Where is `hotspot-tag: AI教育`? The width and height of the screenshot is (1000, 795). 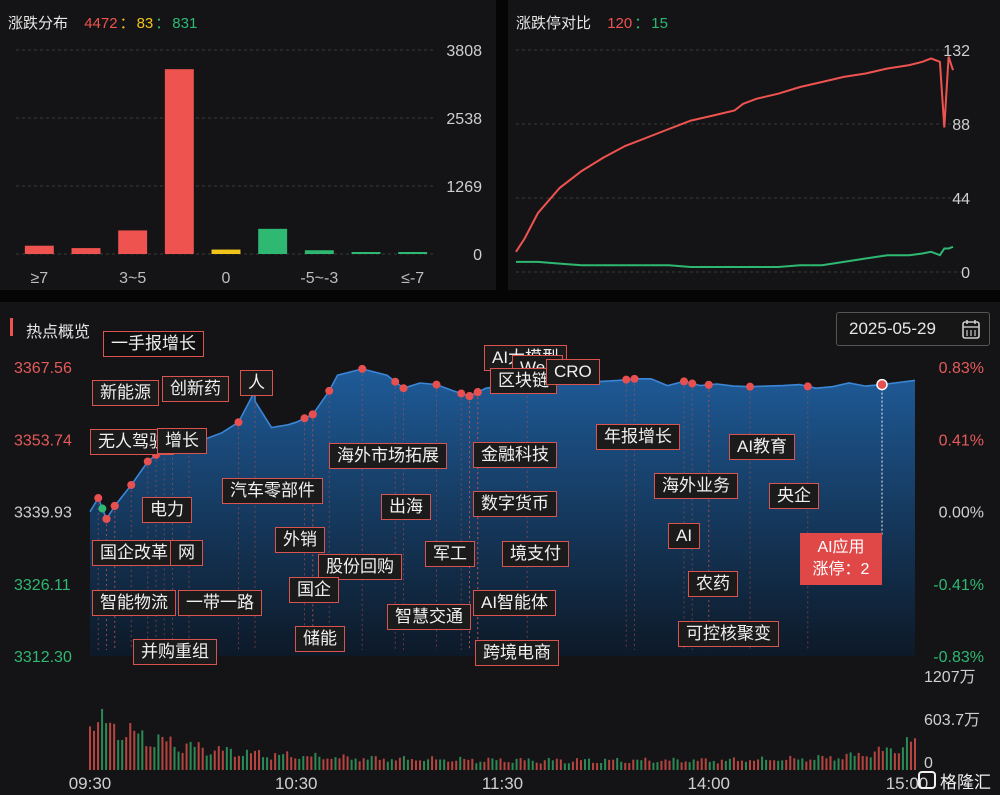
hotspot-tag: AI教育 is located at coordinates (762, 447).